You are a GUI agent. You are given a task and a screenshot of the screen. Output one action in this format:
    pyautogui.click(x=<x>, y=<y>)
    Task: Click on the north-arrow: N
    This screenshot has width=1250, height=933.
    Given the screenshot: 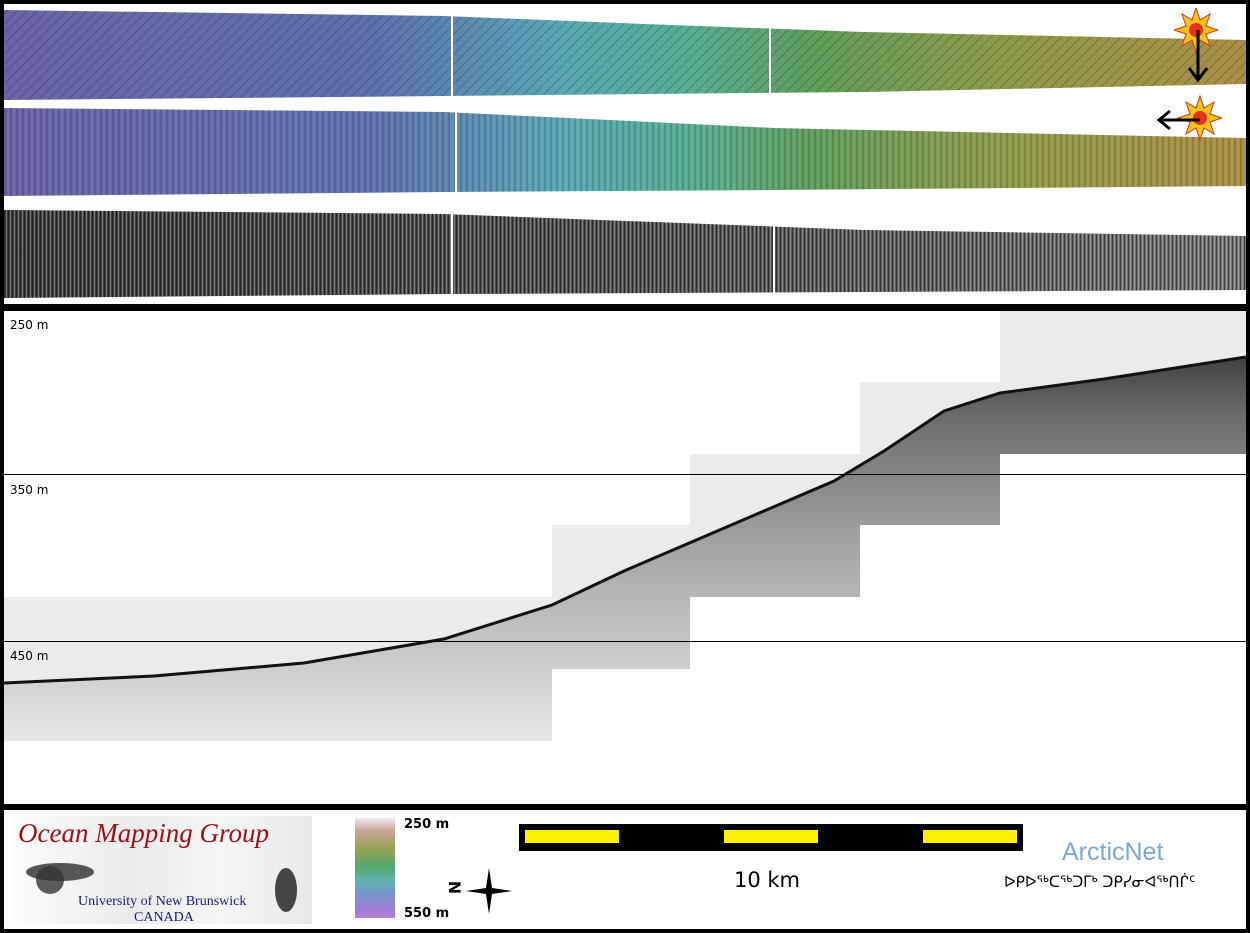 What is the action you would take?
    pyautogui.click(x=480, y=892)
    